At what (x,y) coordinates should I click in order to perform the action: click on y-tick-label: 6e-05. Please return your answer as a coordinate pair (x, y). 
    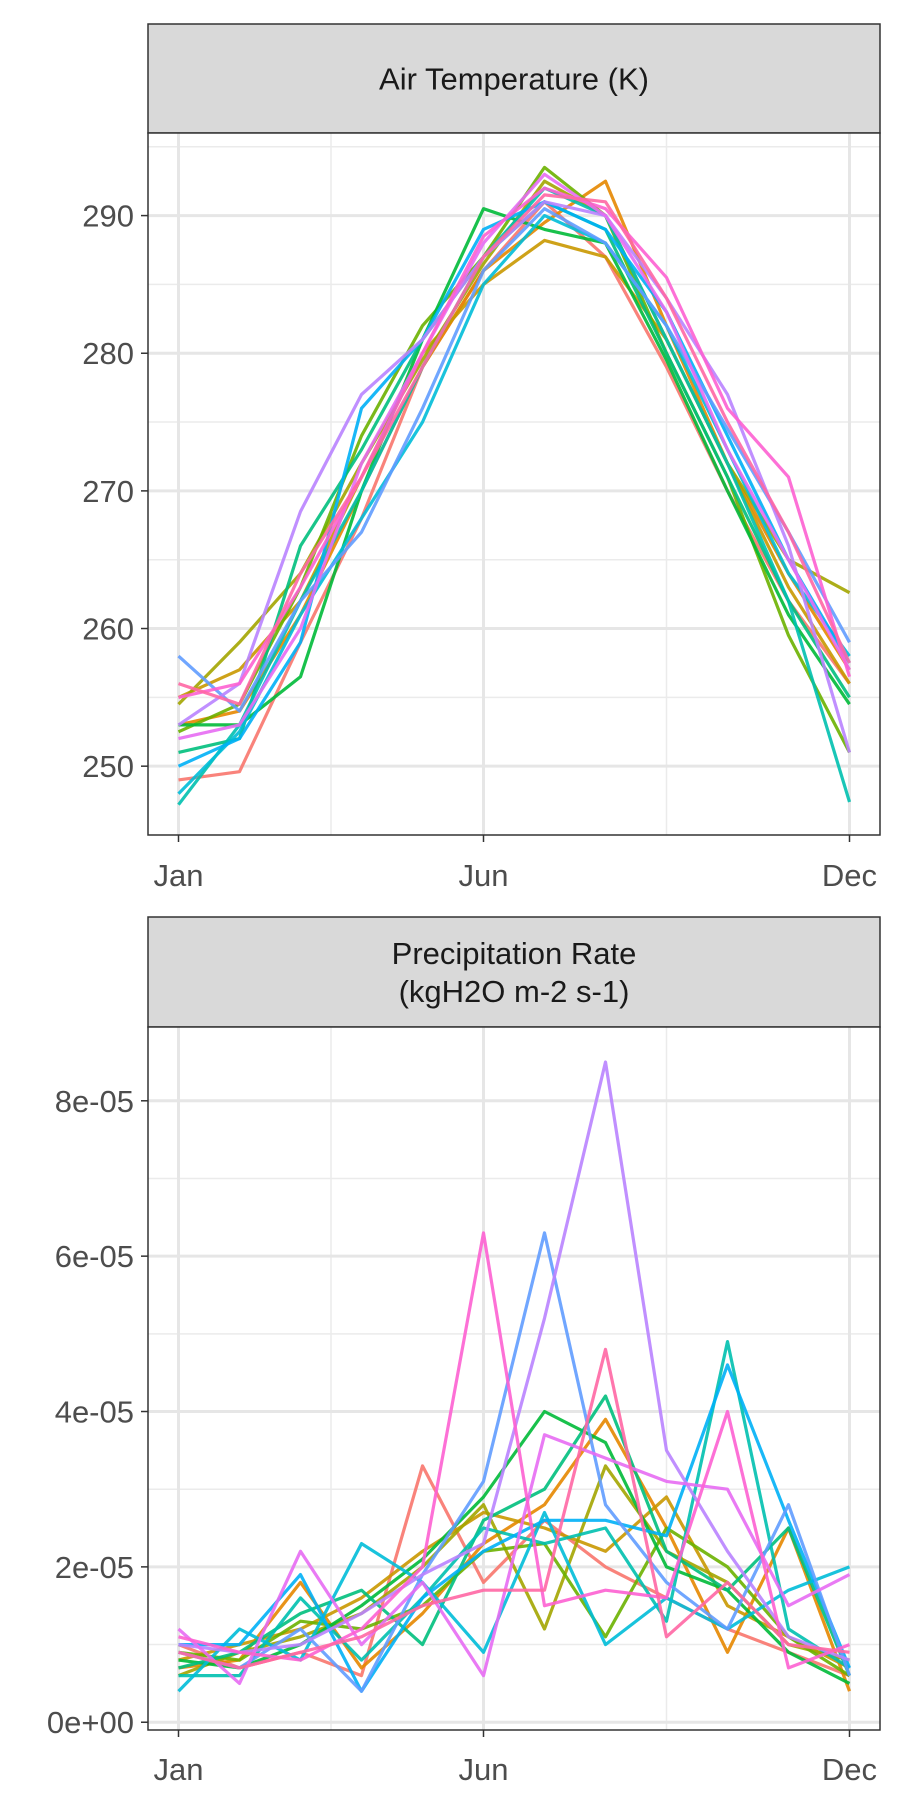
    Looking at the image, I should click on (94, 1256).